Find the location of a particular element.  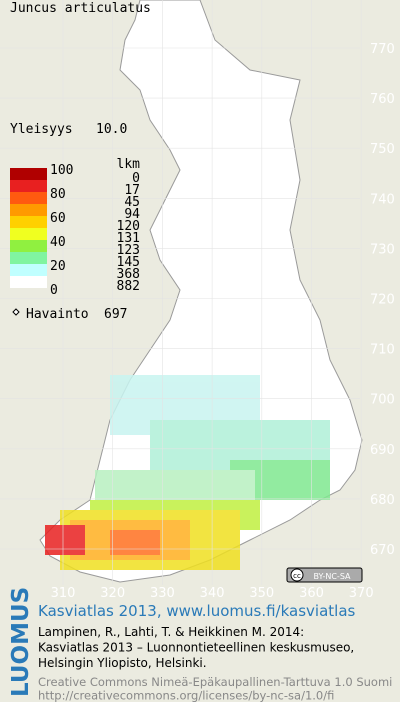

y-grid-label: 740 is located at coordinates (382, 199).